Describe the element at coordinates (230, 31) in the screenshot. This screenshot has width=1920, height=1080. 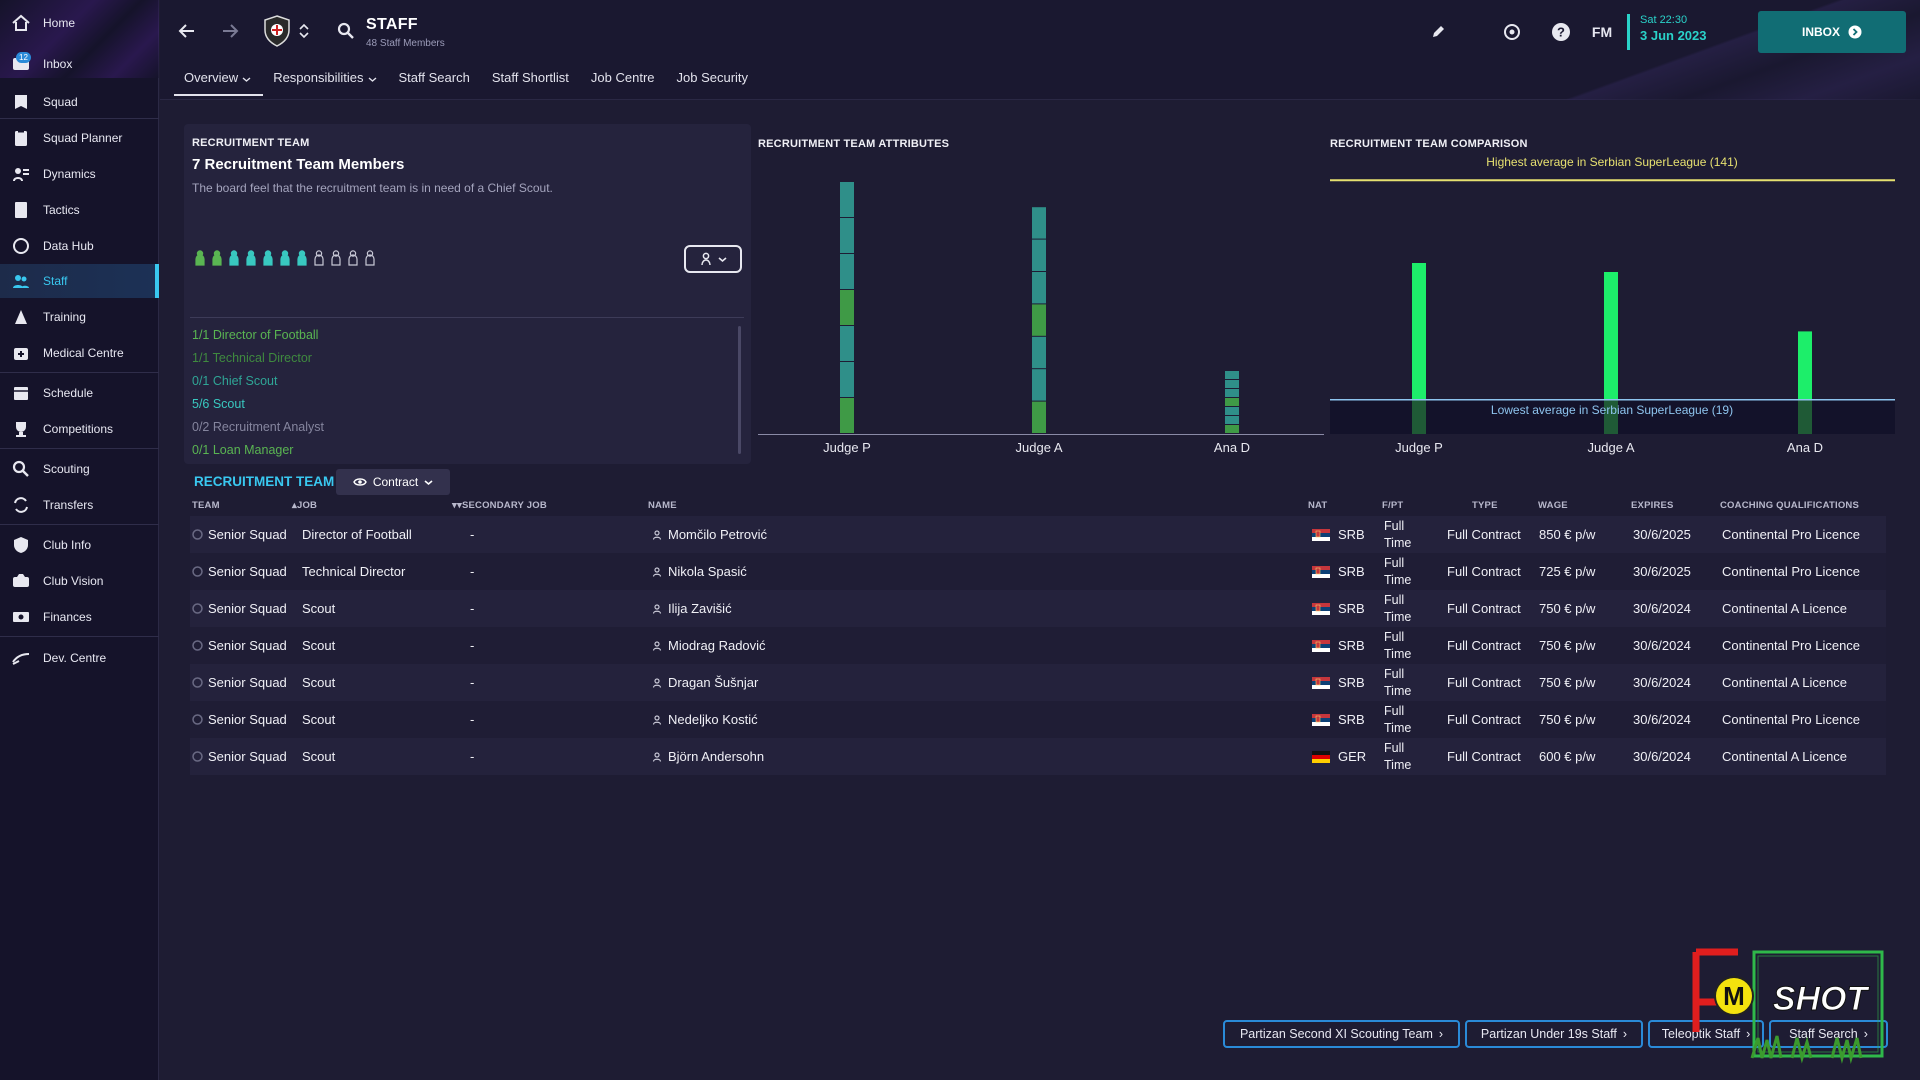
I see `forward-button` at that location.